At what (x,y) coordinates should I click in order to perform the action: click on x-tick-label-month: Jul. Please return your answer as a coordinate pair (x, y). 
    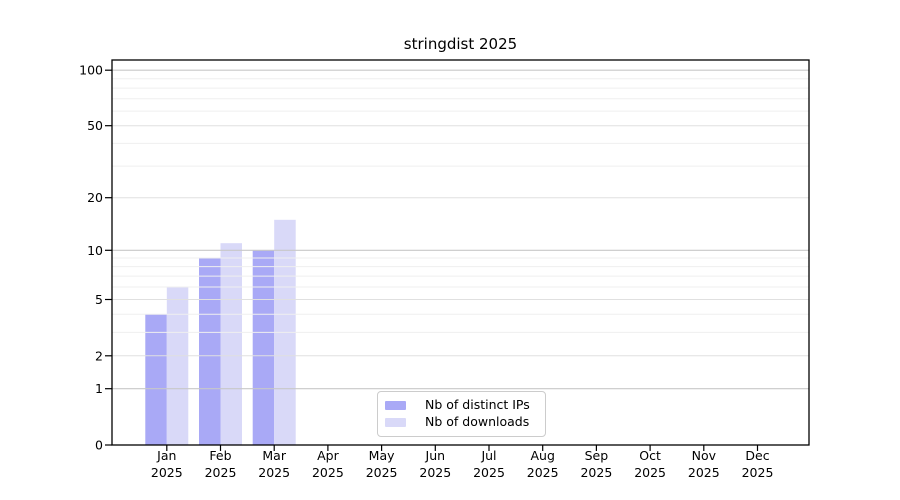
    Looking at the image, I should click on (488, 455).